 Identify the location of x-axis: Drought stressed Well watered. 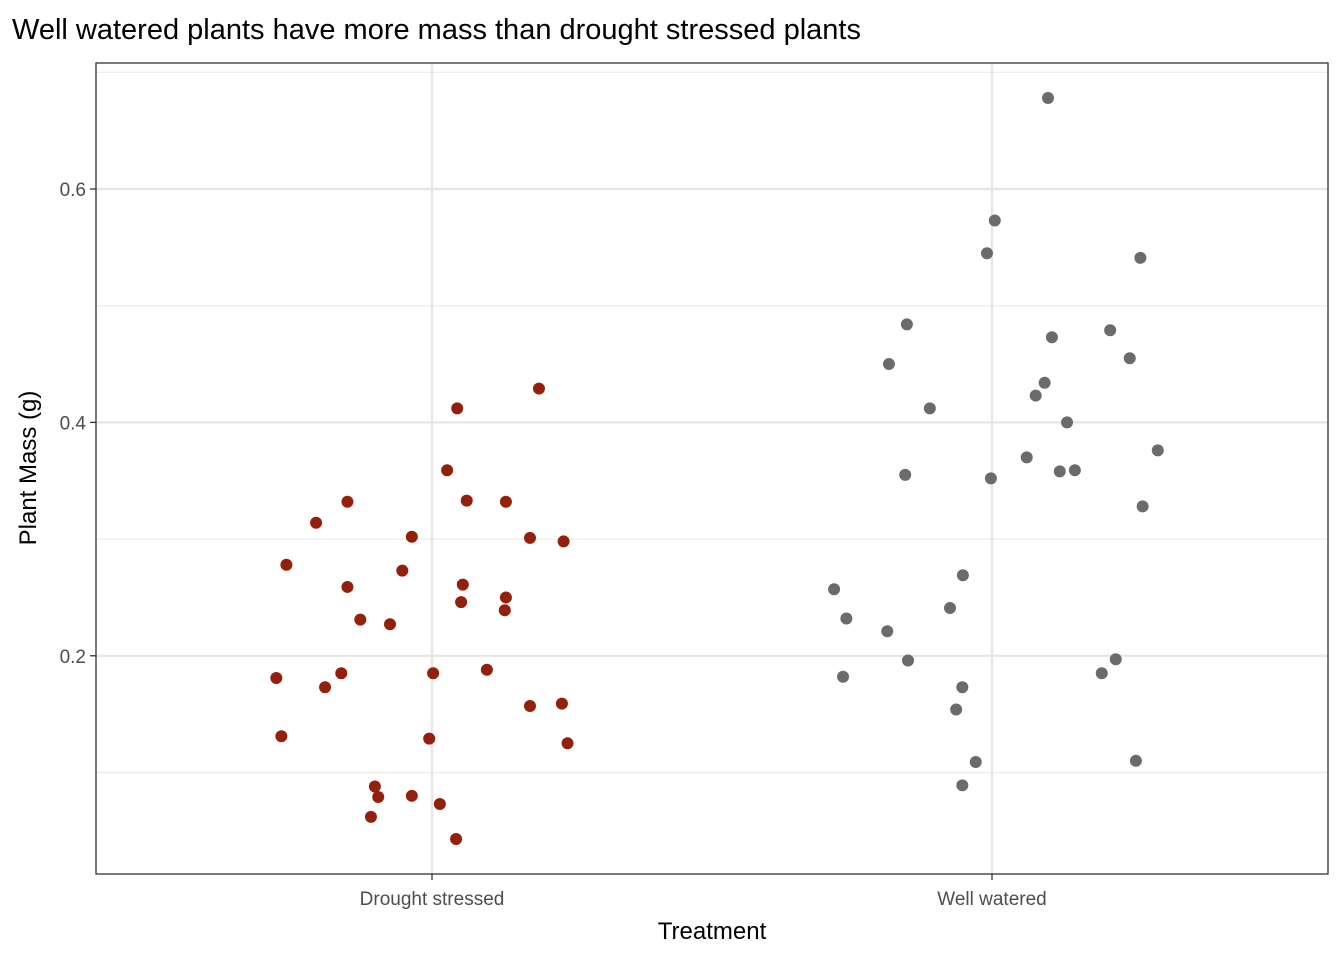
(703, 892).